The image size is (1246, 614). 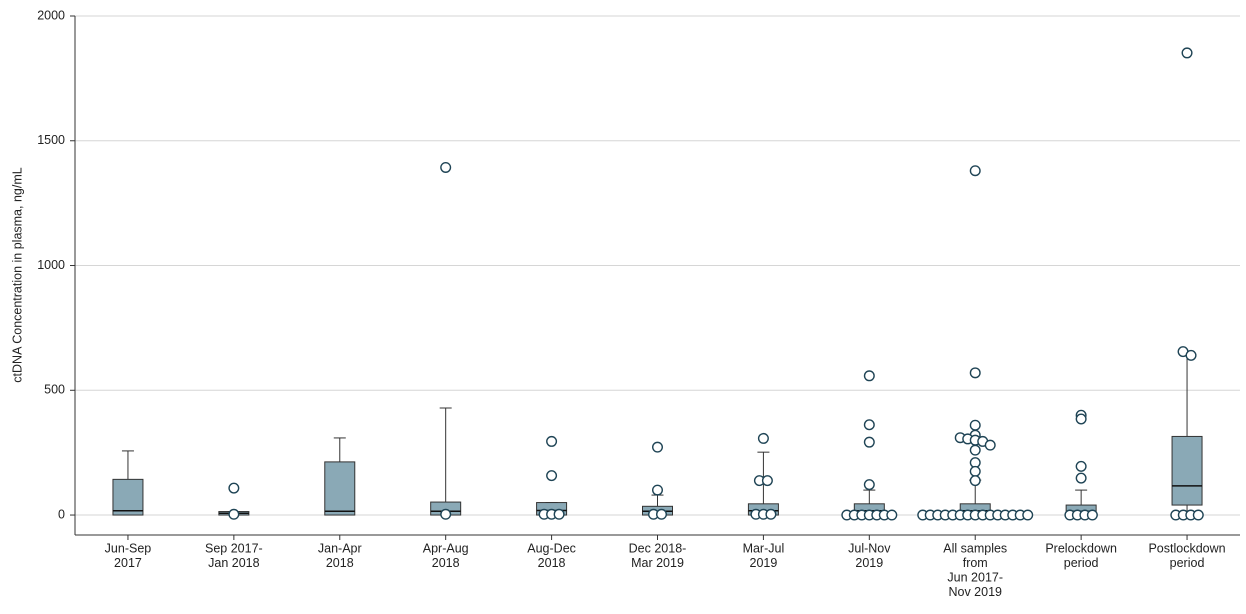 What do you see at coordinates (128, 548) in the screenshot?
I see `x-tick-label: Jun-Sep` at bounding box center [128, 548].